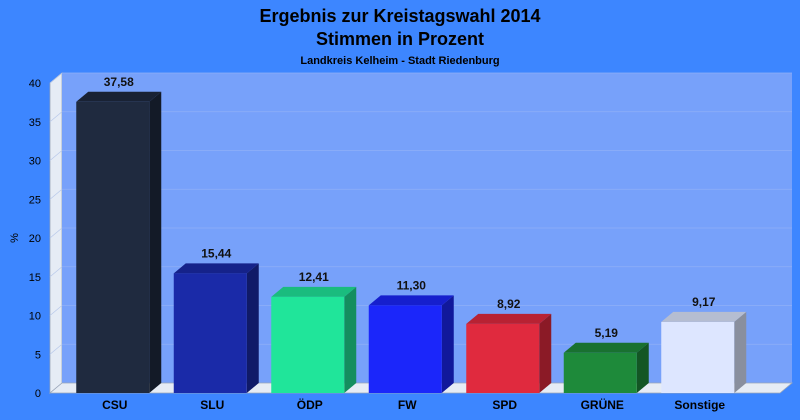  I want to click on x-tick-label: Sonstige, so click(699, 405).